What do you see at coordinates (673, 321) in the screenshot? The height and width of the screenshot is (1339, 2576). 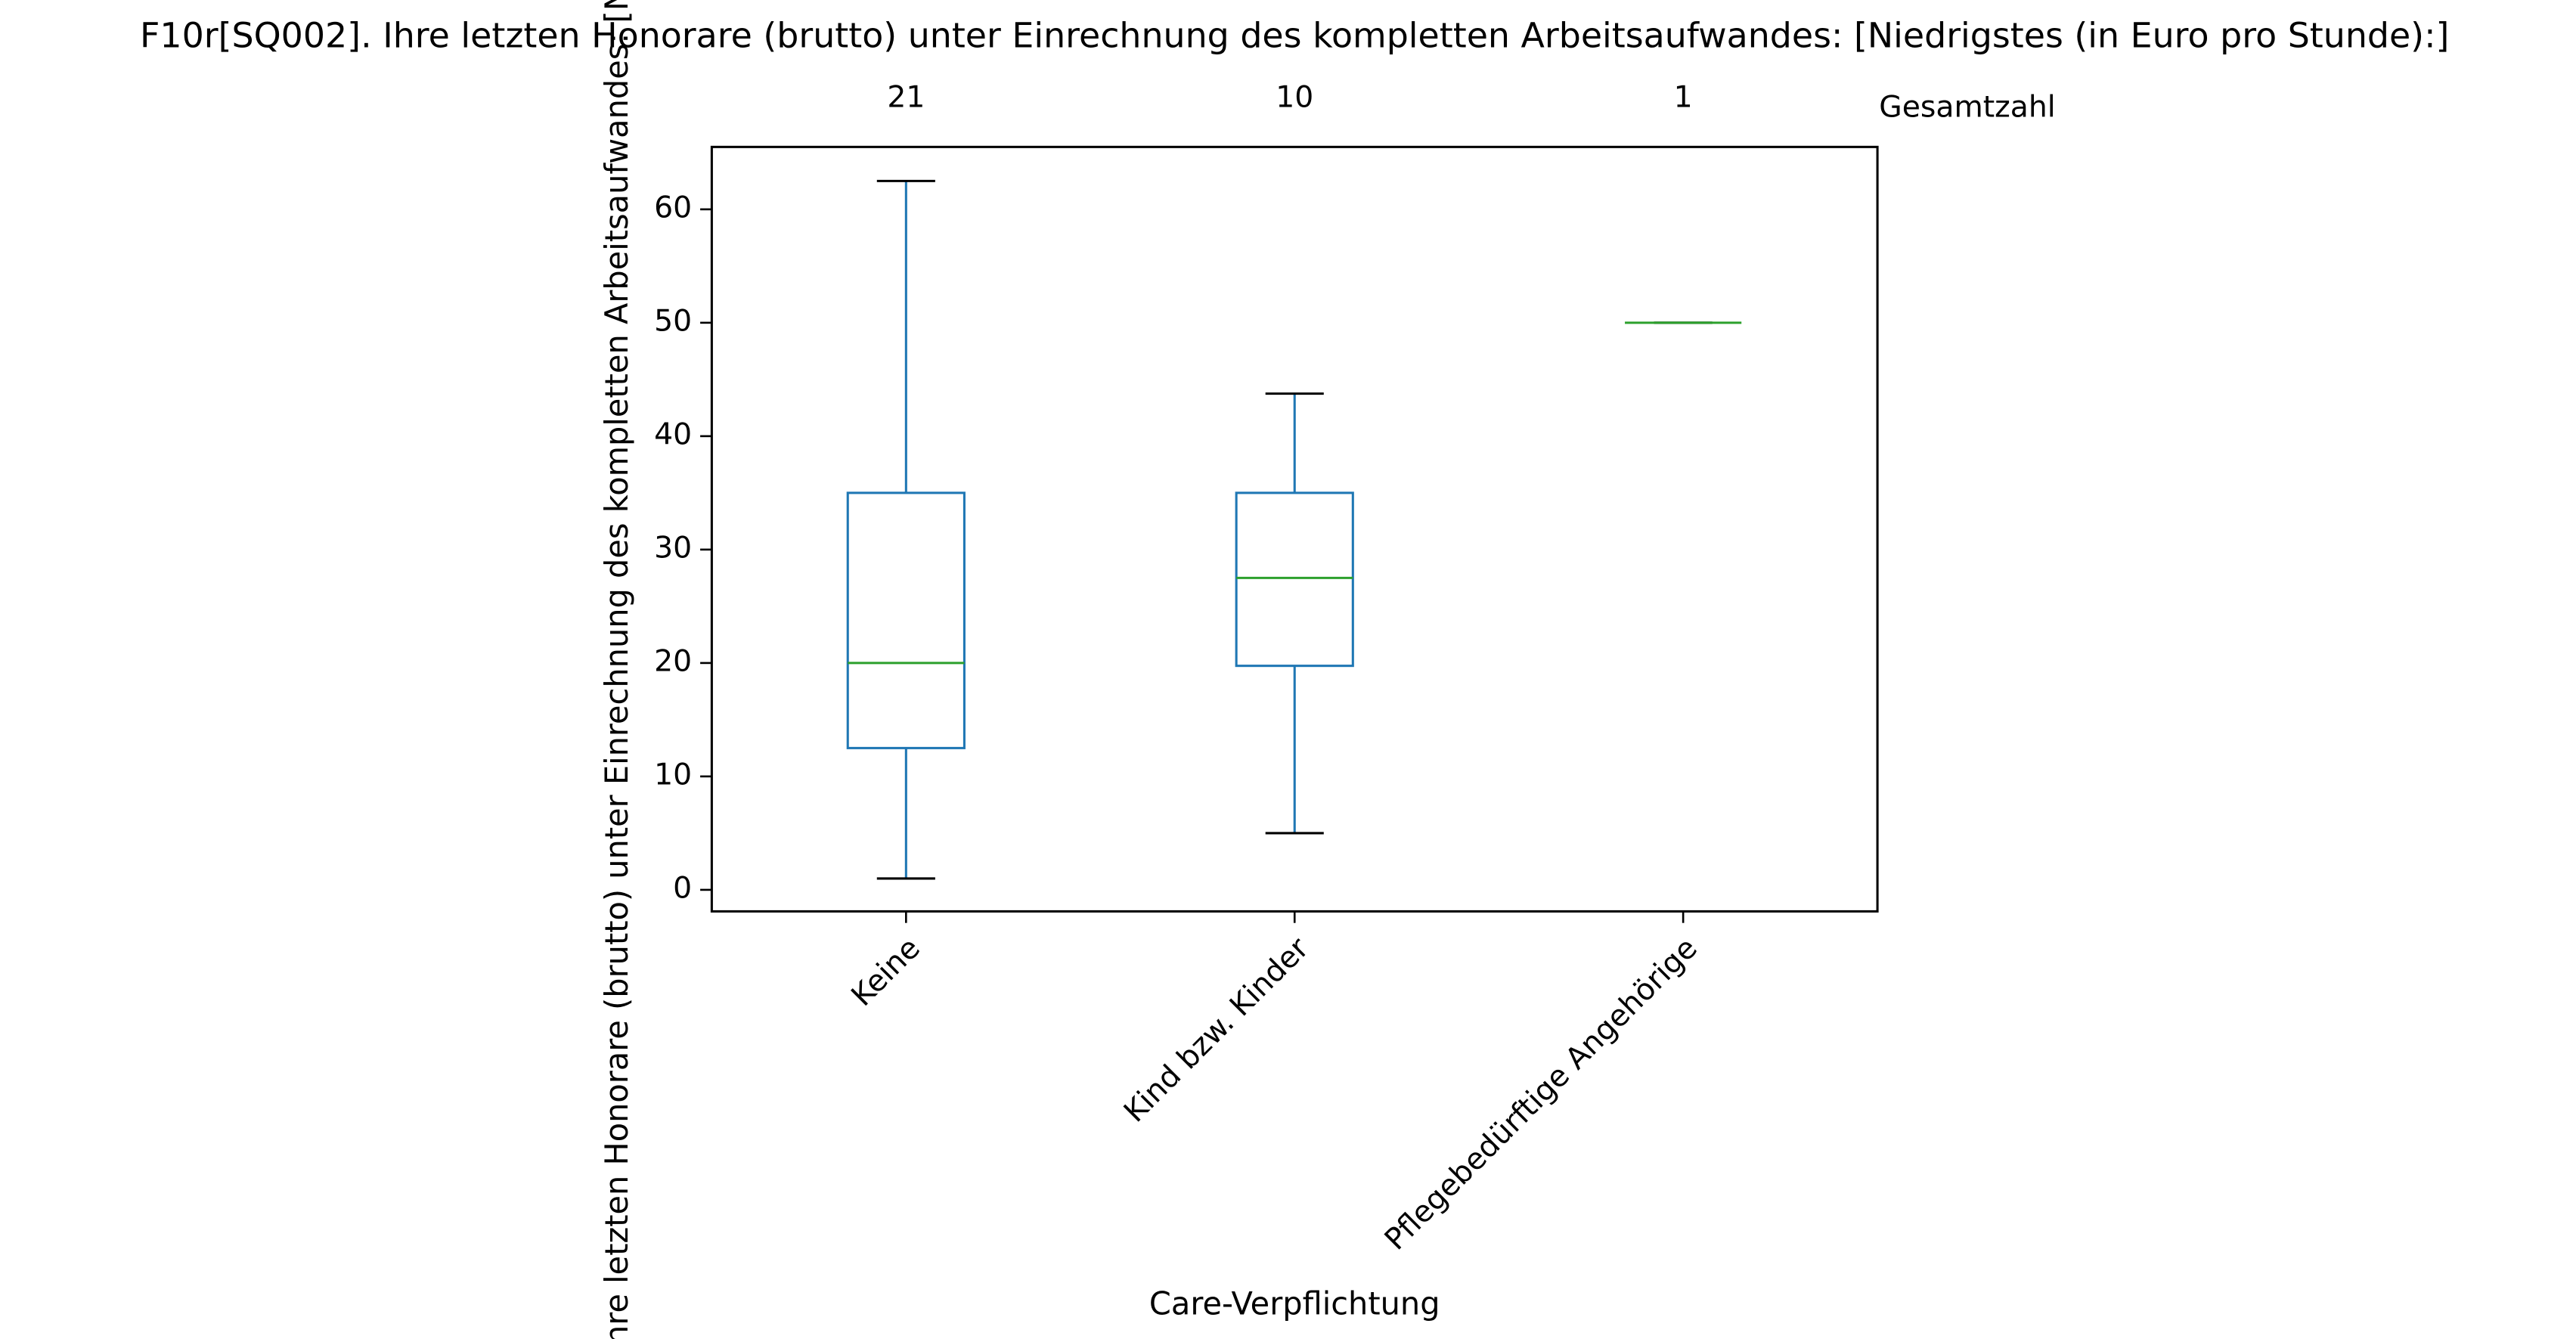 I see `y-tick-label: 50` at bounding box center [673, 321].